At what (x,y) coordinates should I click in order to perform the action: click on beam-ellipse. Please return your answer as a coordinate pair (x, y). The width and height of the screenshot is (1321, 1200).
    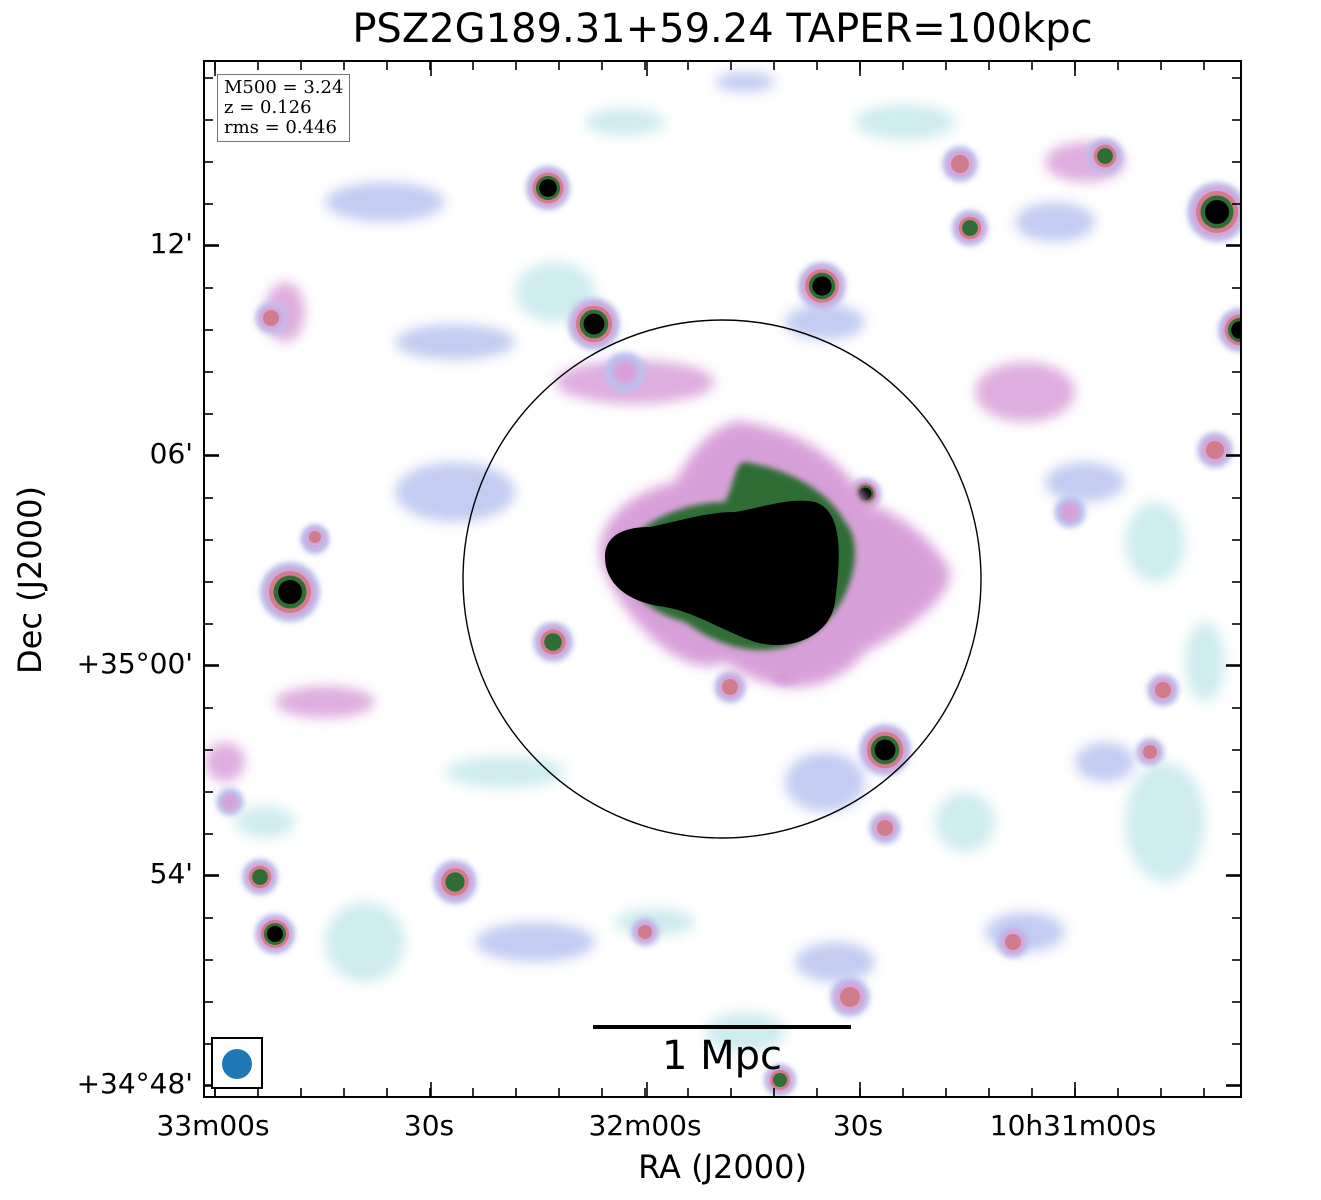
    Looking at the image, I should click on (237, 1064).